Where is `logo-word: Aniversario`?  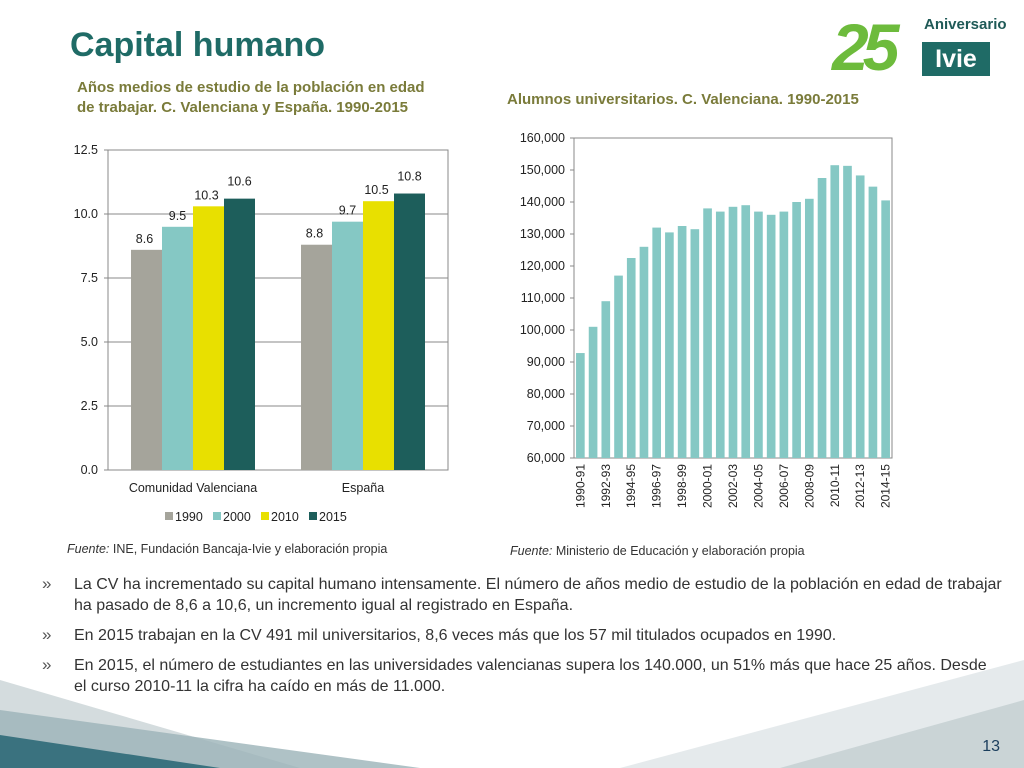 logo-word: Aniversario is located at coordinates (965, 24).